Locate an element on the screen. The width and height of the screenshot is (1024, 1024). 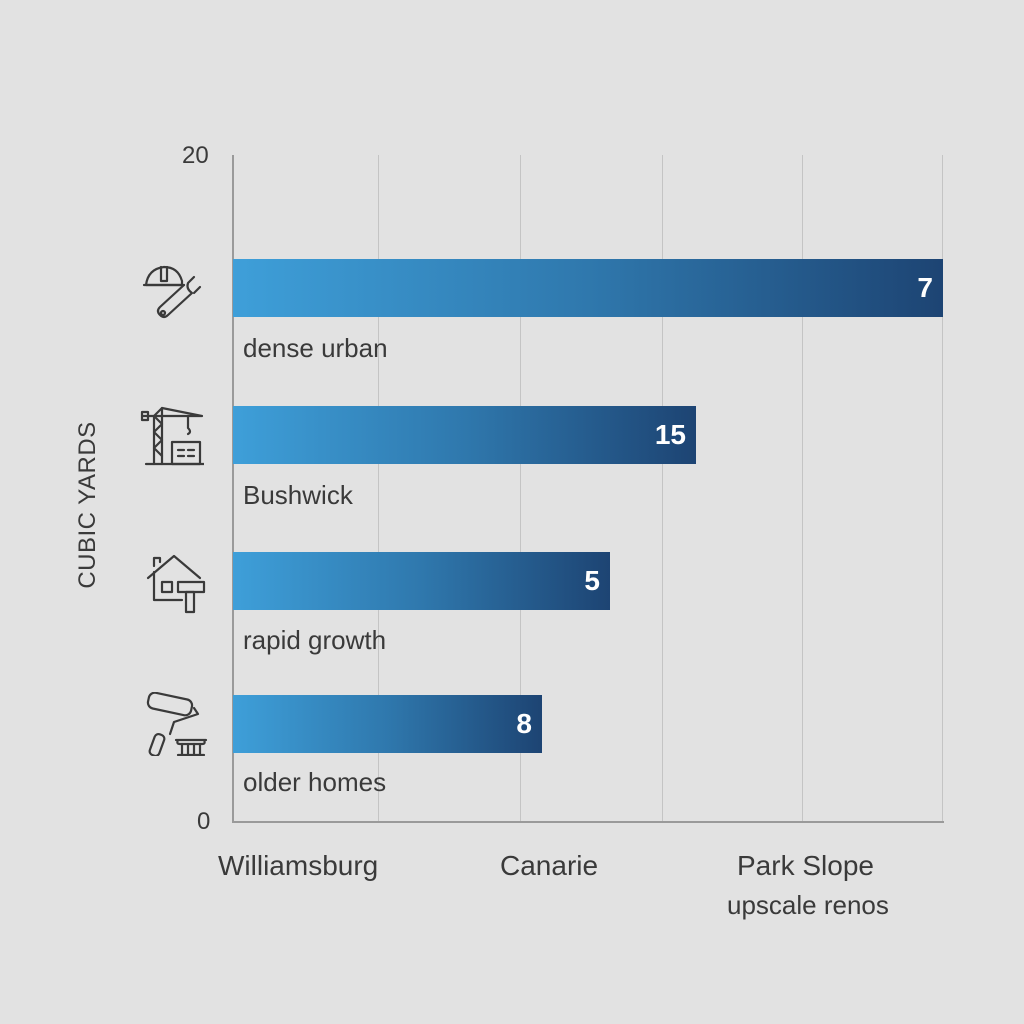
bar-value-label: 5 is located at coordinates (592, 580).